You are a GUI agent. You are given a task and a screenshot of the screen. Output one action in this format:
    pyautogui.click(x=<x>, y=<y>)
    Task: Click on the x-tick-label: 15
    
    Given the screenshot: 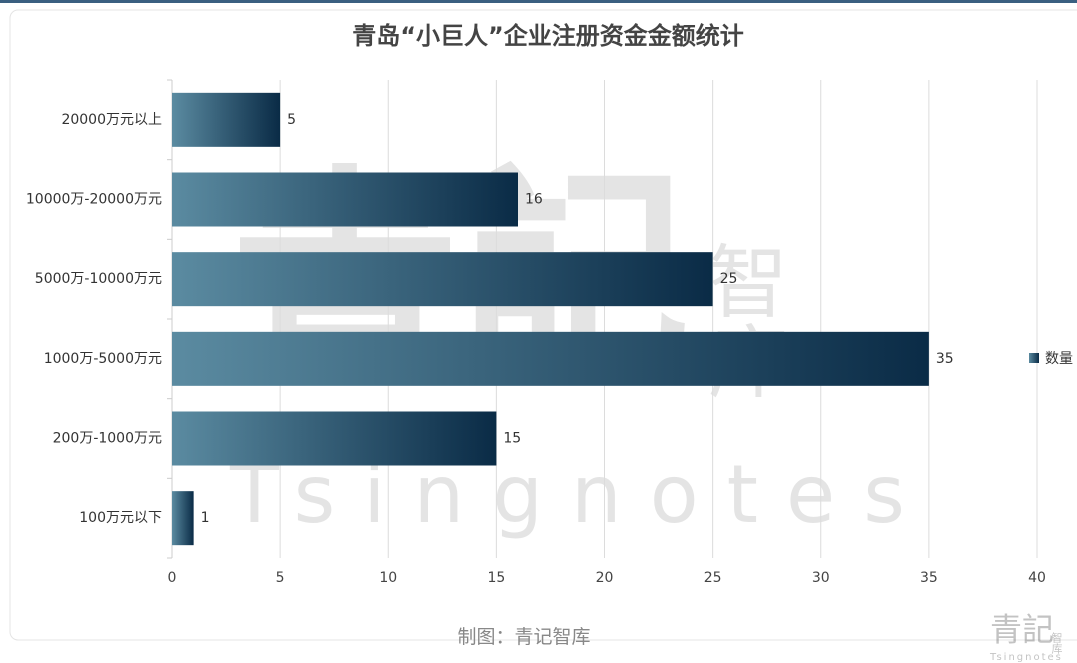 What is the action you would take?
    pyautogui.click(x=496, y=578)
    